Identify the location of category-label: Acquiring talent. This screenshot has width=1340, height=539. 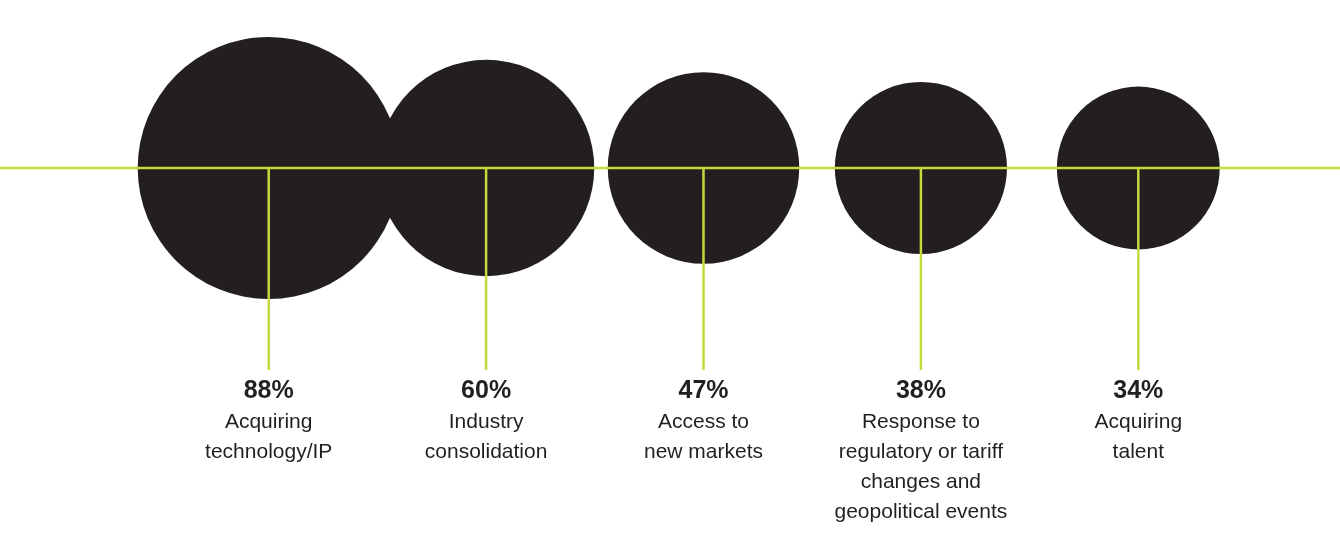
(1138, 435).